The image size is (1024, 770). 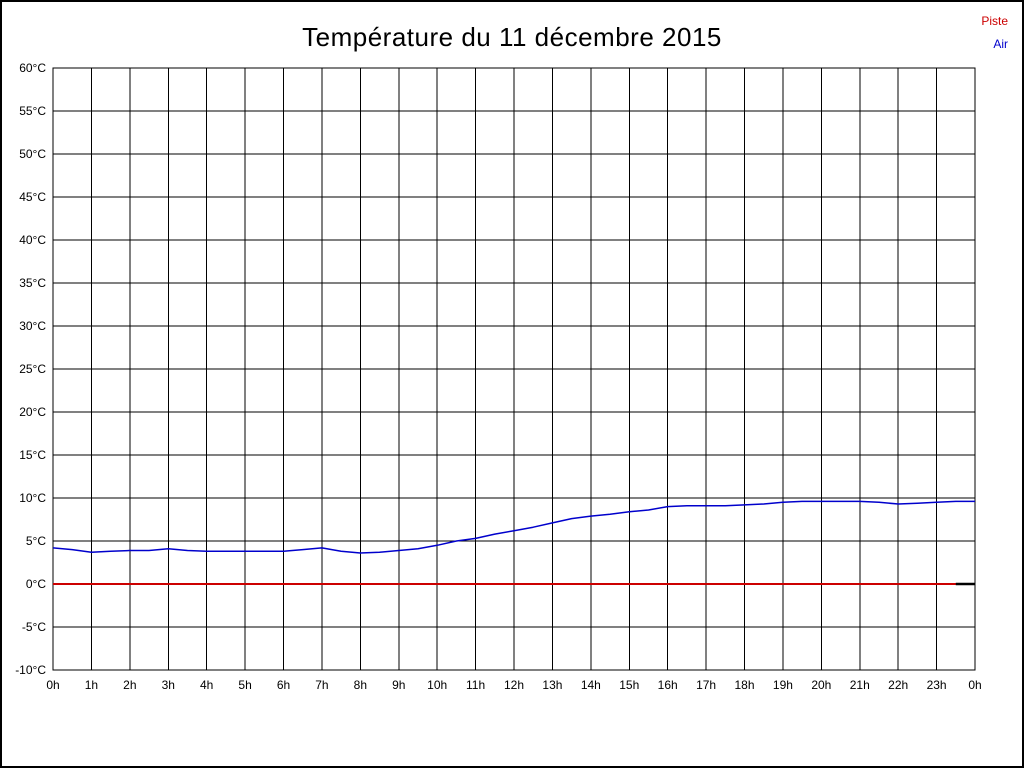 I want to click on x-tick-label: 9h, so click(x=398, y=685).